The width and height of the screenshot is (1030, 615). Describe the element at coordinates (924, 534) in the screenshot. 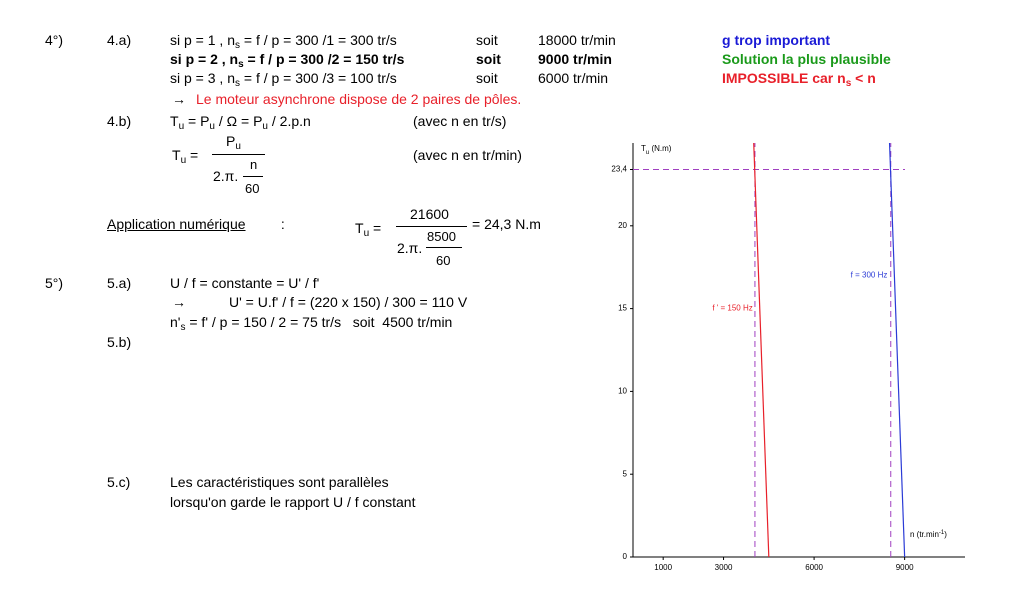

I see `text: n (tr.min` at that location.